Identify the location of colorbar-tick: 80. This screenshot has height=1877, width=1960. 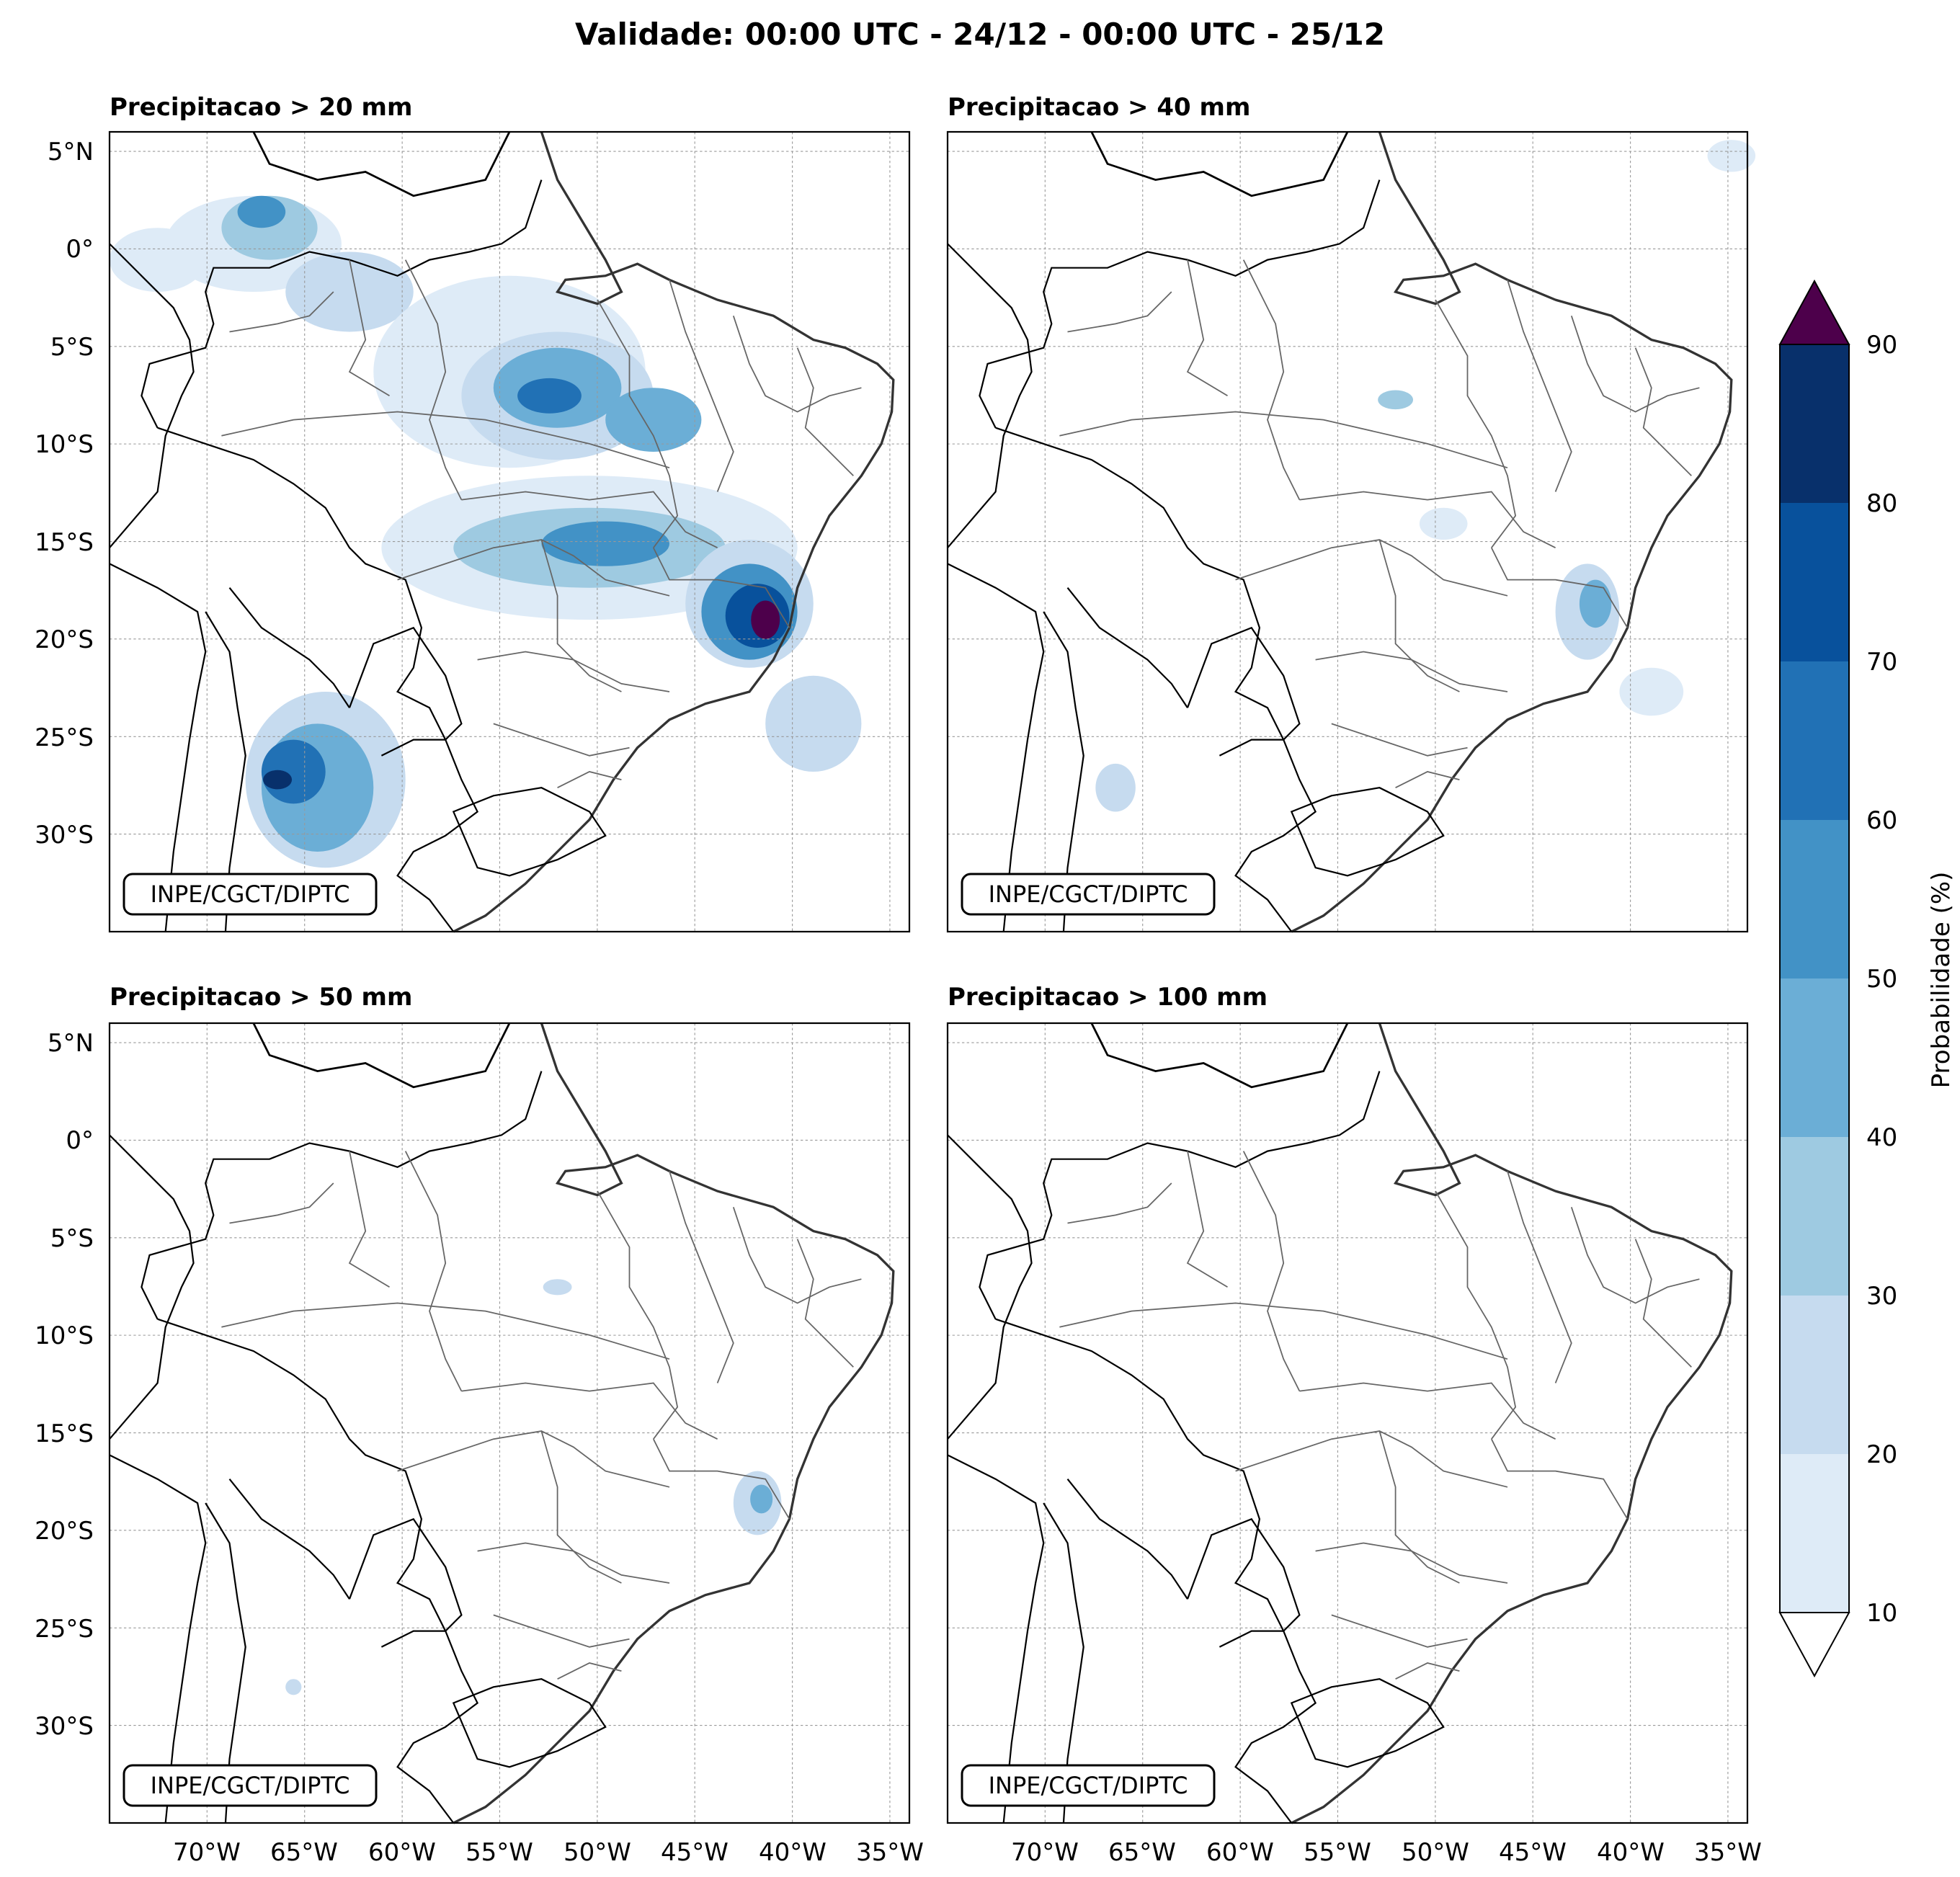
(1881, 504).